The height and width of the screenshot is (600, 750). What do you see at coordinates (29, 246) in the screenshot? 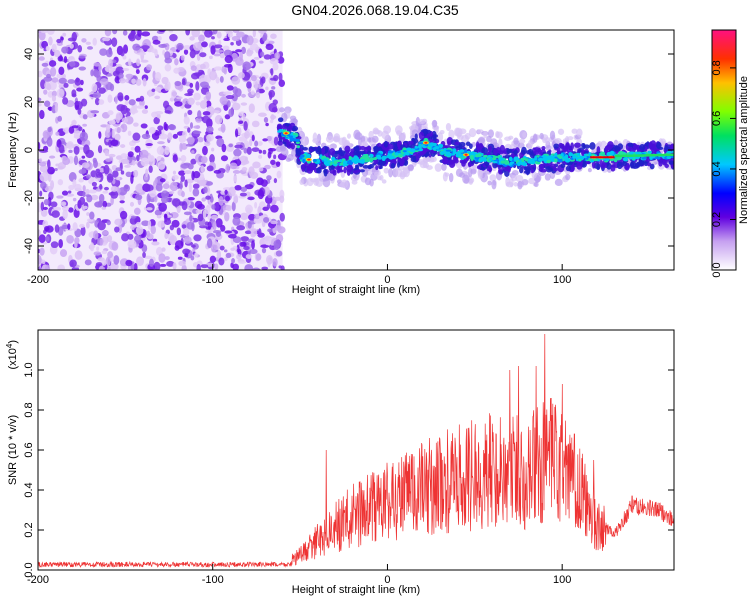
I see `y-tick-label: -40` at bounding box center [29, 246].